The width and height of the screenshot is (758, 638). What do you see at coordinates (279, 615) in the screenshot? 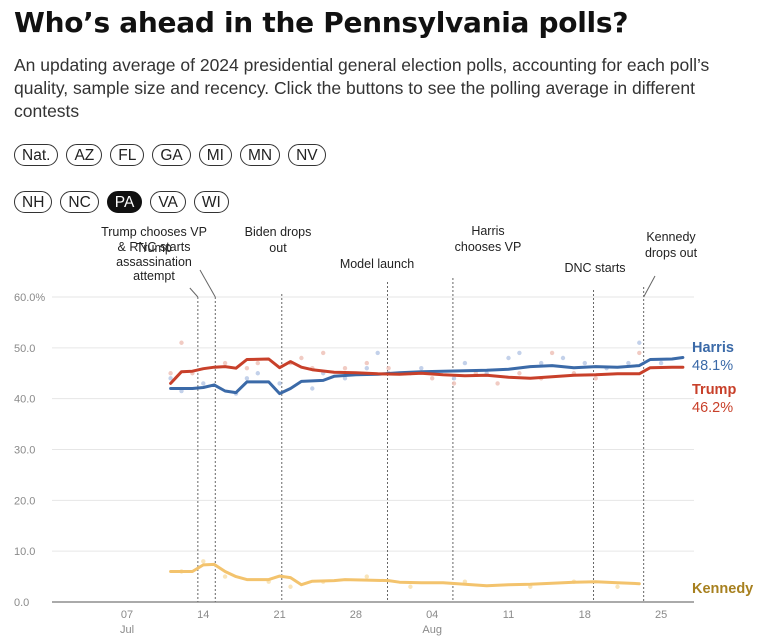
I see `x-tick-label: 21` at bounding box center [279, 615].